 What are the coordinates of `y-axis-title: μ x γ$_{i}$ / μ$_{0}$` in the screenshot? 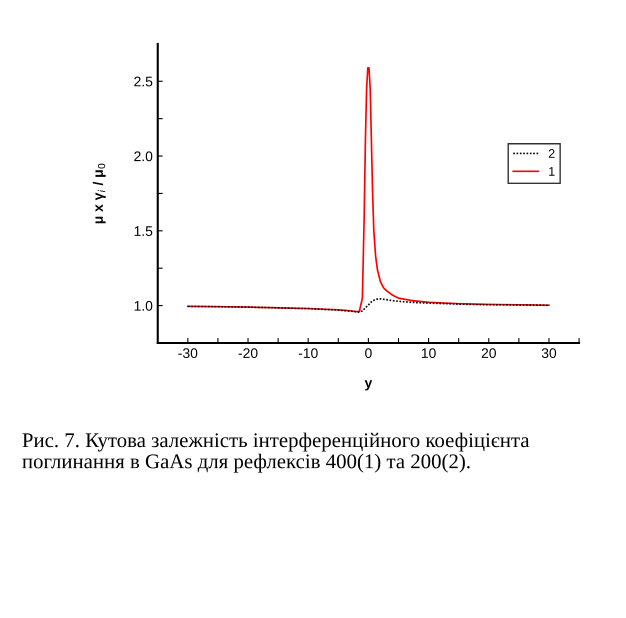 It's located at (99, 194).